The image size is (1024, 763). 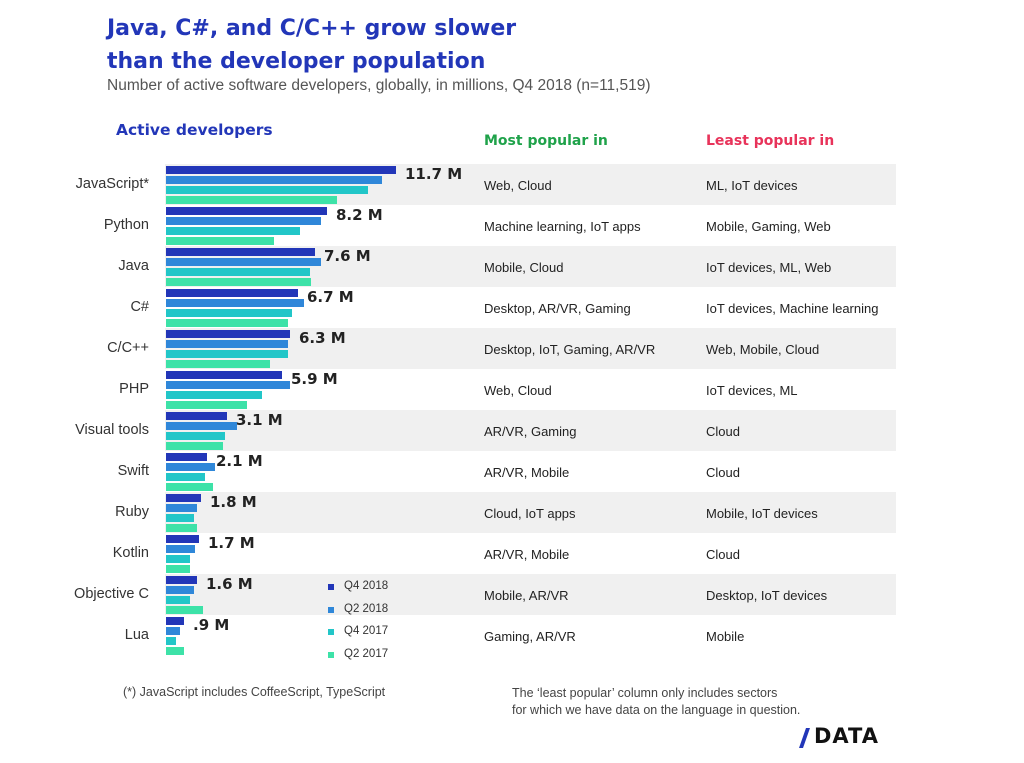 I want to click on legend-label: Q2 2017, so click(x=366, y=653).